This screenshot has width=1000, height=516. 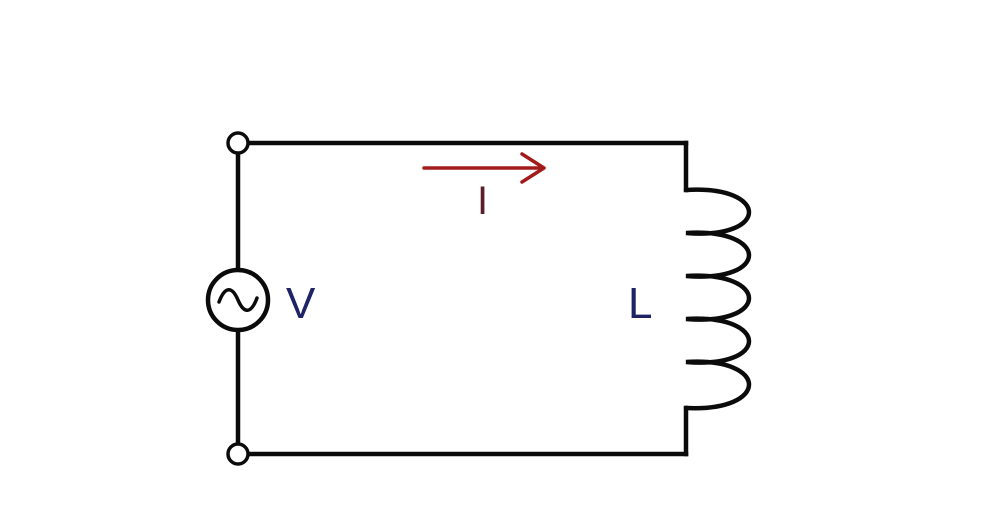 I want to click on inductor-label: L, so click(x=640, y=303).